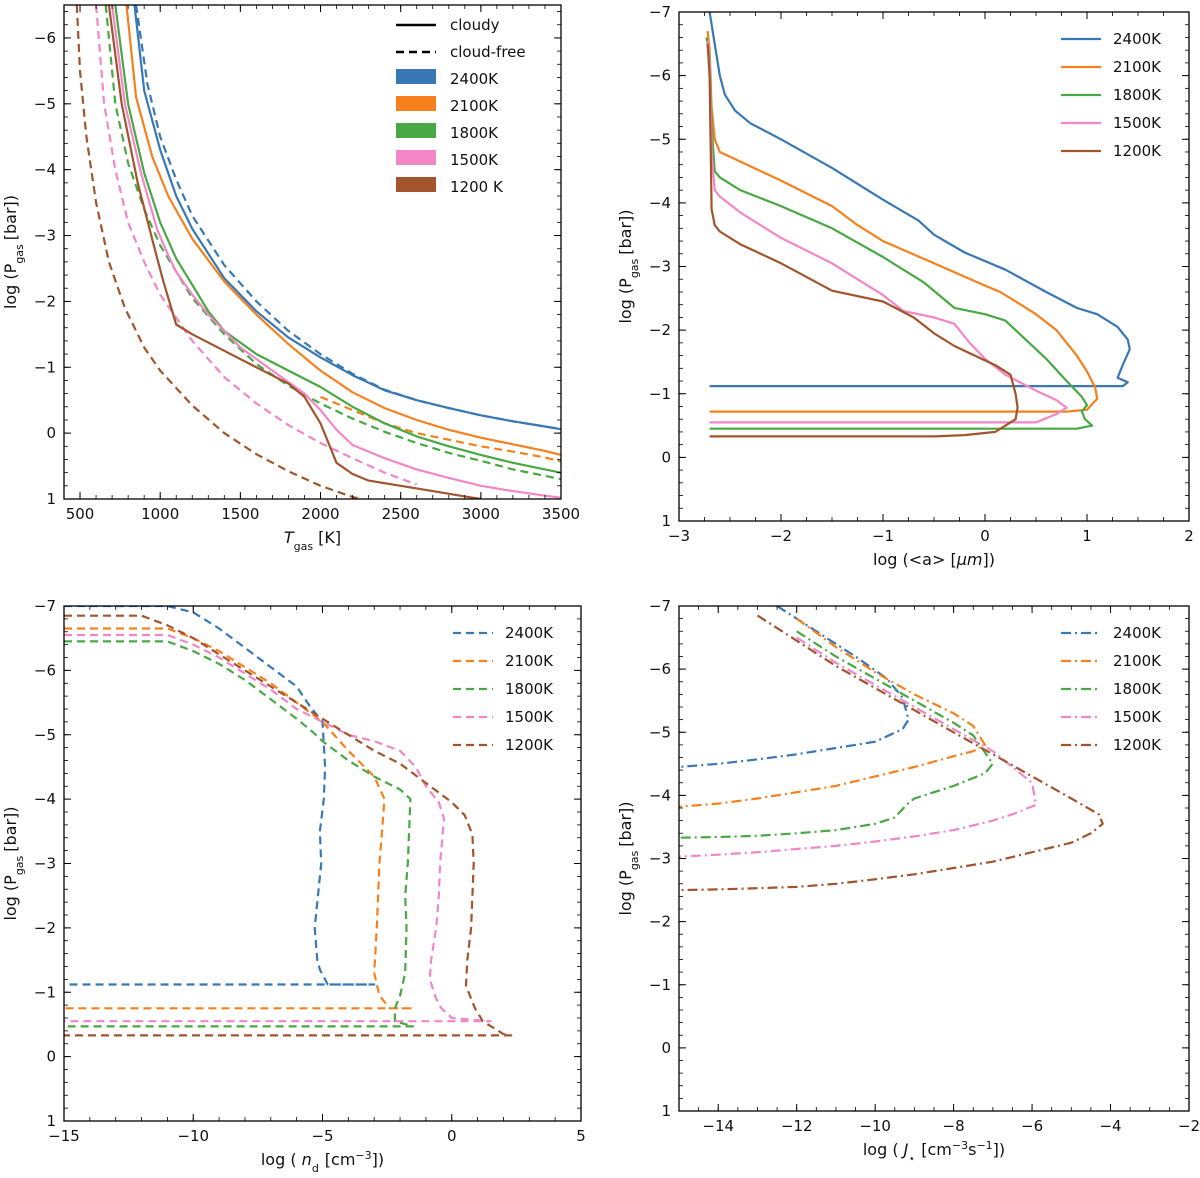 The width and height of the screenshot is (1200, 1178). I want to click on series-line-1200k-cloudy, so click(294, 252).